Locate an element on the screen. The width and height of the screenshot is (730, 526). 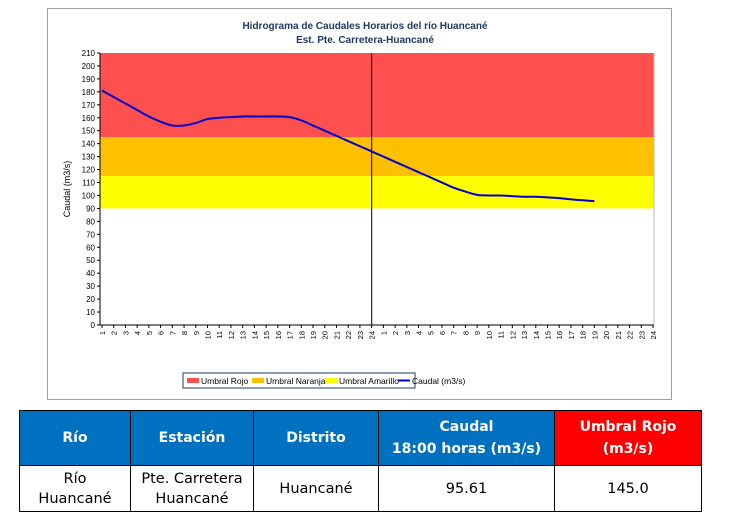
y-tick-label: 140 is located at coordinates (89, 144).